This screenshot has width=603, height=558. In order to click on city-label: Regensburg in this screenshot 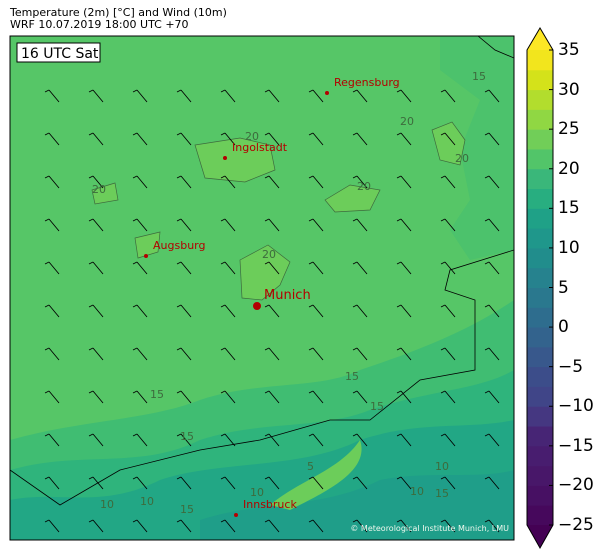, I will do `click(367, 82)`.